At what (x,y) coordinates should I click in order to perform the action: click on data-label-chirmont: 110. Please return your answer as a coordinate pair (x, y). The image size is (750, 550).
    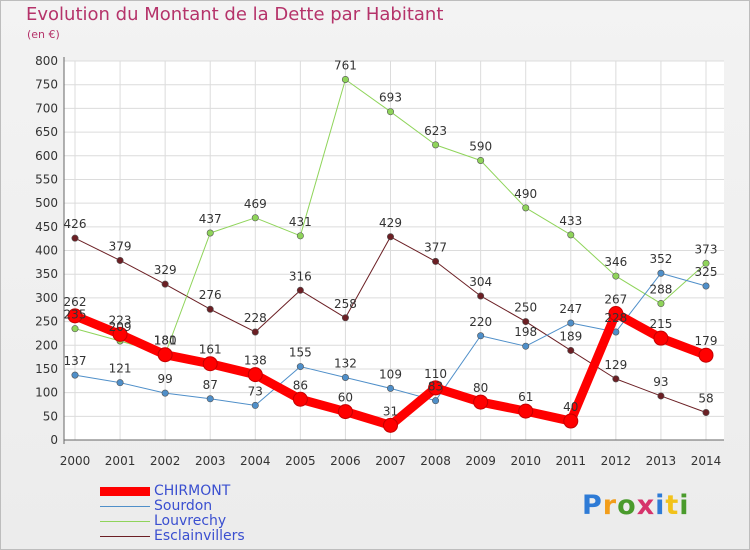
    Looking at the image, I should click on (435, 374).